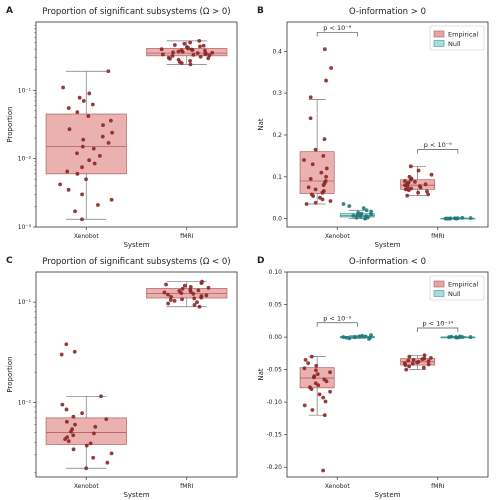 The width and height of the screenshot is (497, 500). I want to click on chart-title: O-information > 0, so click(387, 12).